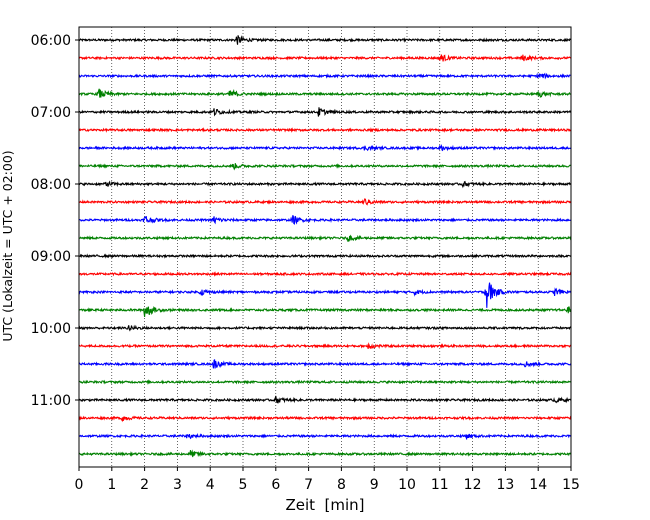 The height and width of the screenshot is (520, 650). Describe the element at coordinates (51, 185) in the screenshot. I see `y-tick-label: 08:00` at that location.